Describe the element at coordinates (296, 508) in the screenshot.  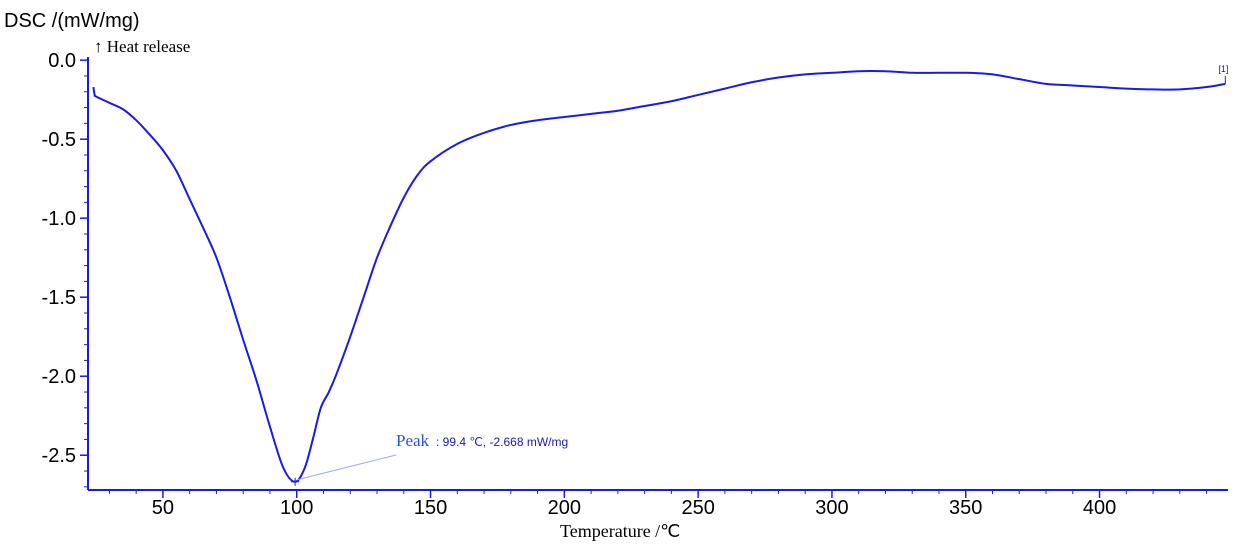
I see `x-tick-label: 100` at that location.